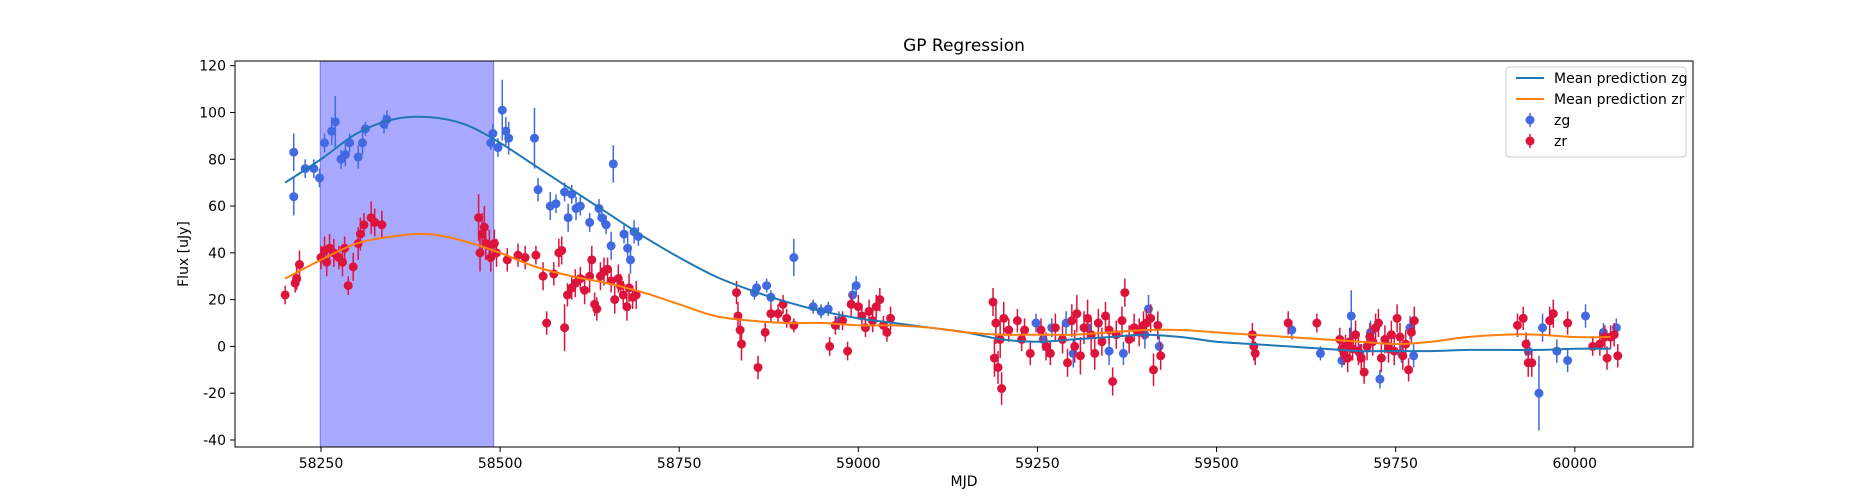 This screenshot has width=1875, height=500. I want to click on x-tick-label: 59250, so click(1037, 464).